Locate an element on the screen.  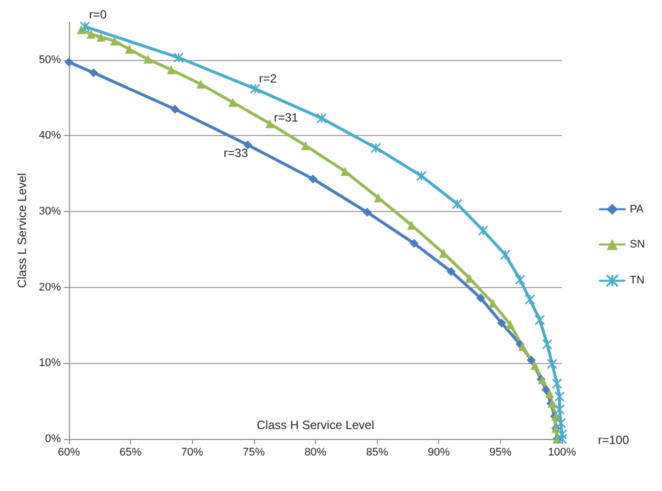
text: r=100 is located at coordinates (614, 440).